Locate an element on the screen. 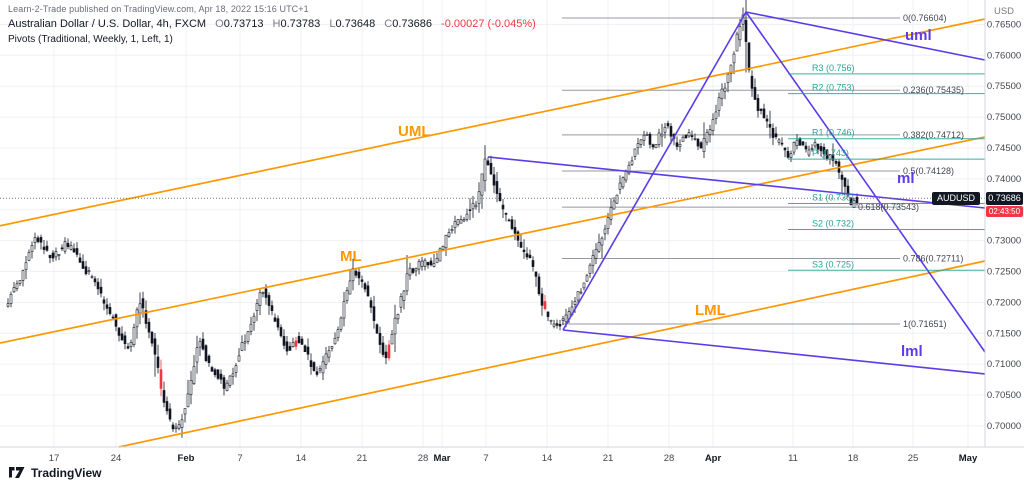  svg-text: R2 (0.753) is located at coordinates (833, 88).